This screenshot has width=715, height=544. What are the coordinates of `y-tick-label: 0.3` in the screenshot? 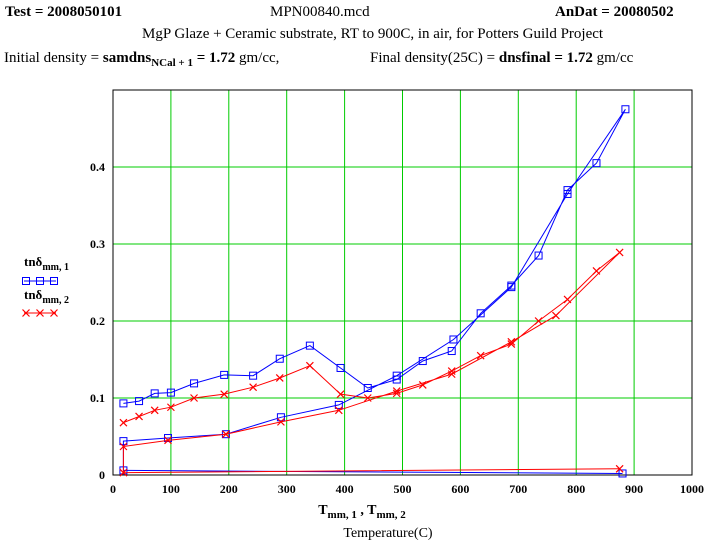 It's located at (97, 244).